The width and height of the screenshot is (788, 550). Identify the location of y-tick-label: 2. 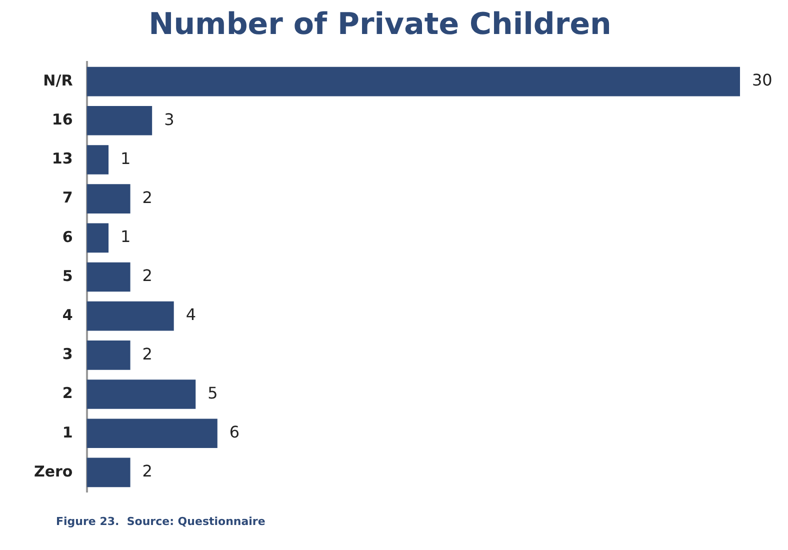
(67, 393).